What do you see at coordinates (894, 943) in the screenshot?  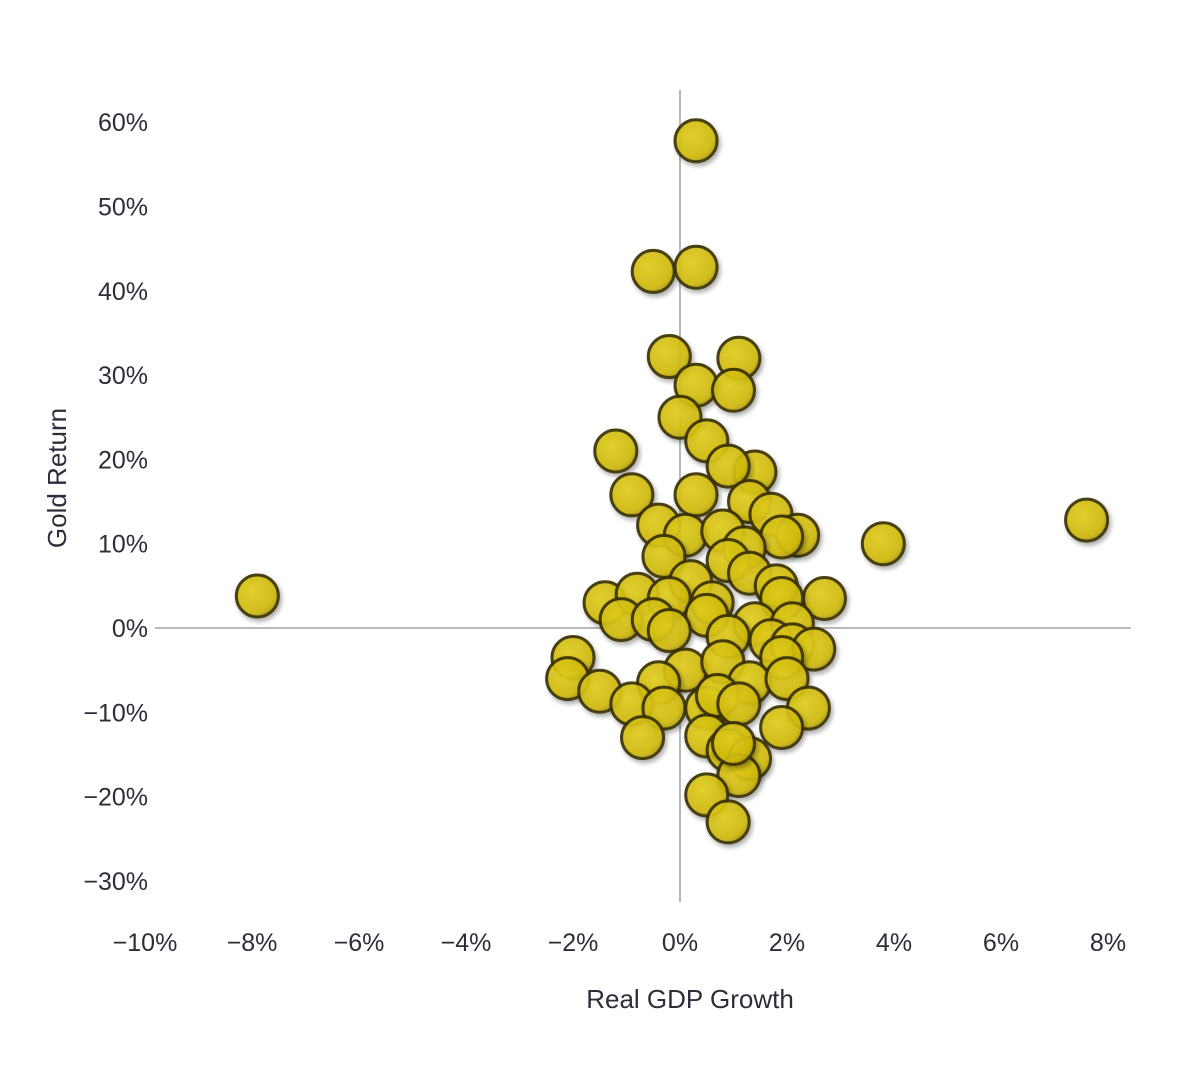 I see `x-tick-label: 4%` at bounding box center [894, 943].